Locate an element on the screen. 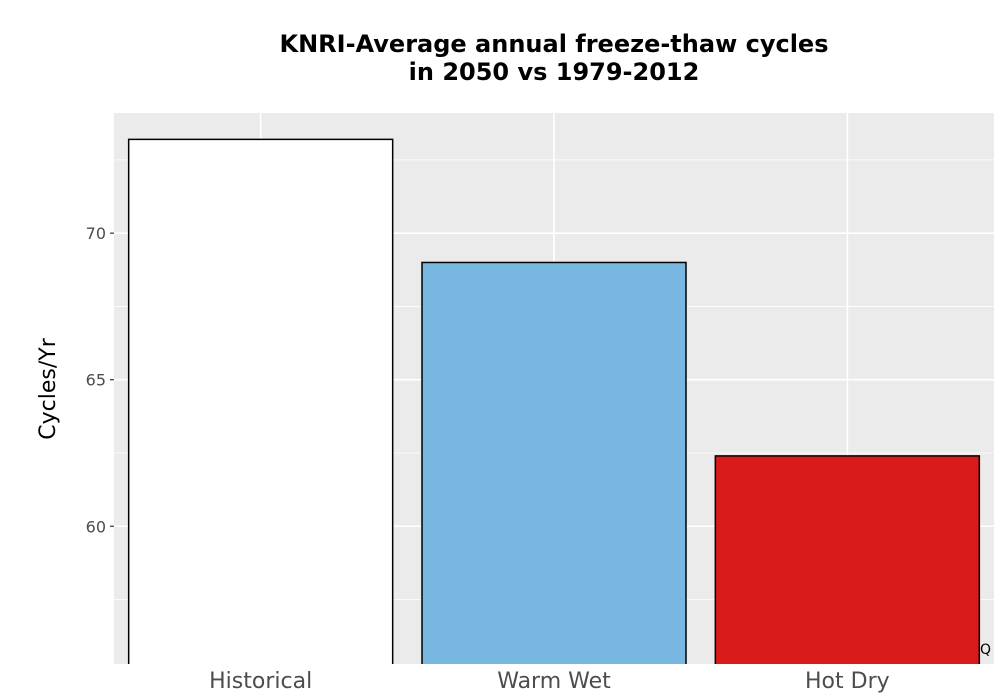 Image resolution: width=1000 pixels, height=700 pixels. y-axis-title: Cycles/Yr is located at coordinates (48, 388).